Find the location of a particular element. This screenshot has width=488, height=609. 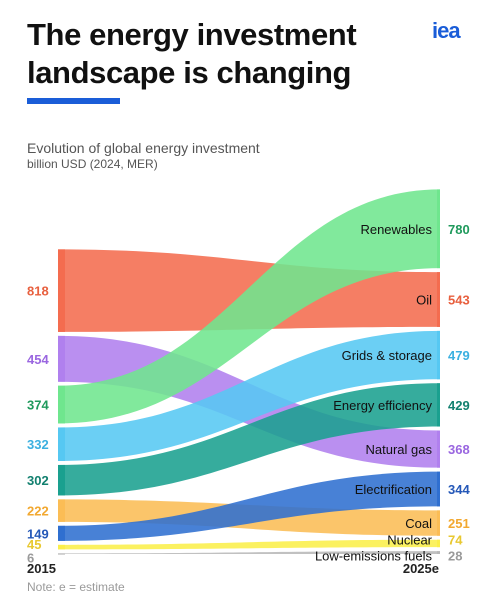

series-label-natural-gas: Natural gas is located at coordinates (399, 449).